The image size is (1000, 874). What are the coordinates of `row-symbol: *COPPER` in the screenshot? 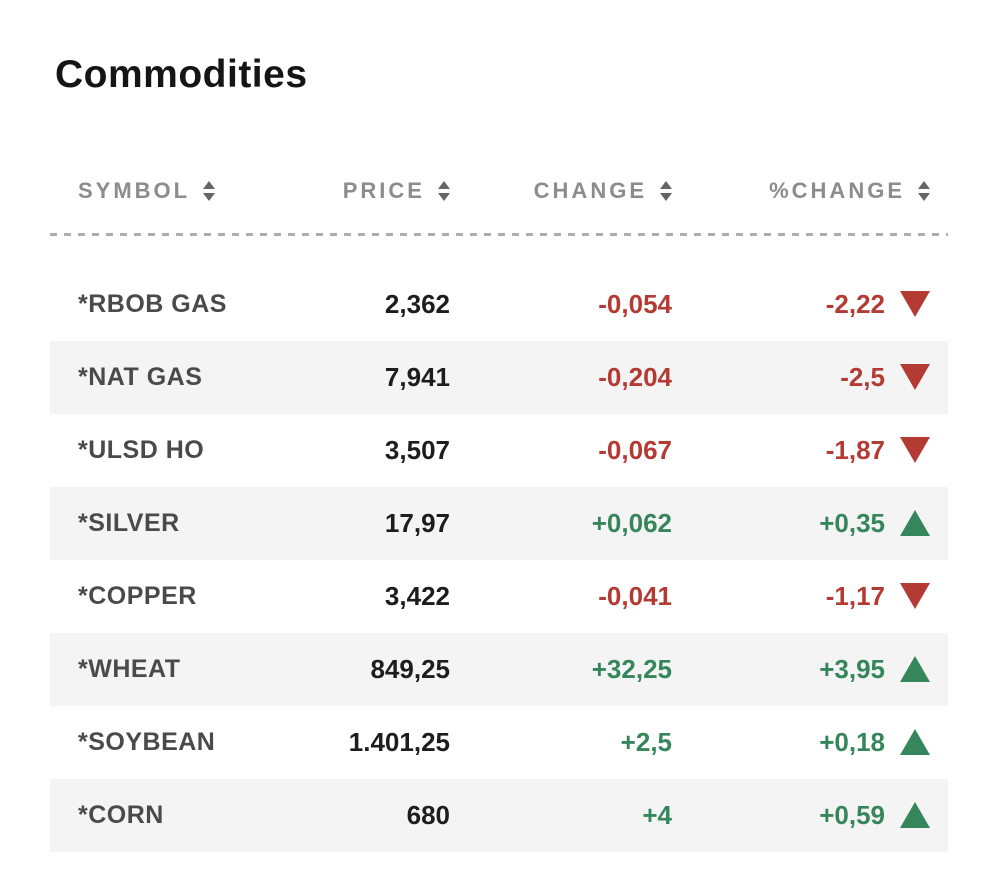 It's located at (137, 595).